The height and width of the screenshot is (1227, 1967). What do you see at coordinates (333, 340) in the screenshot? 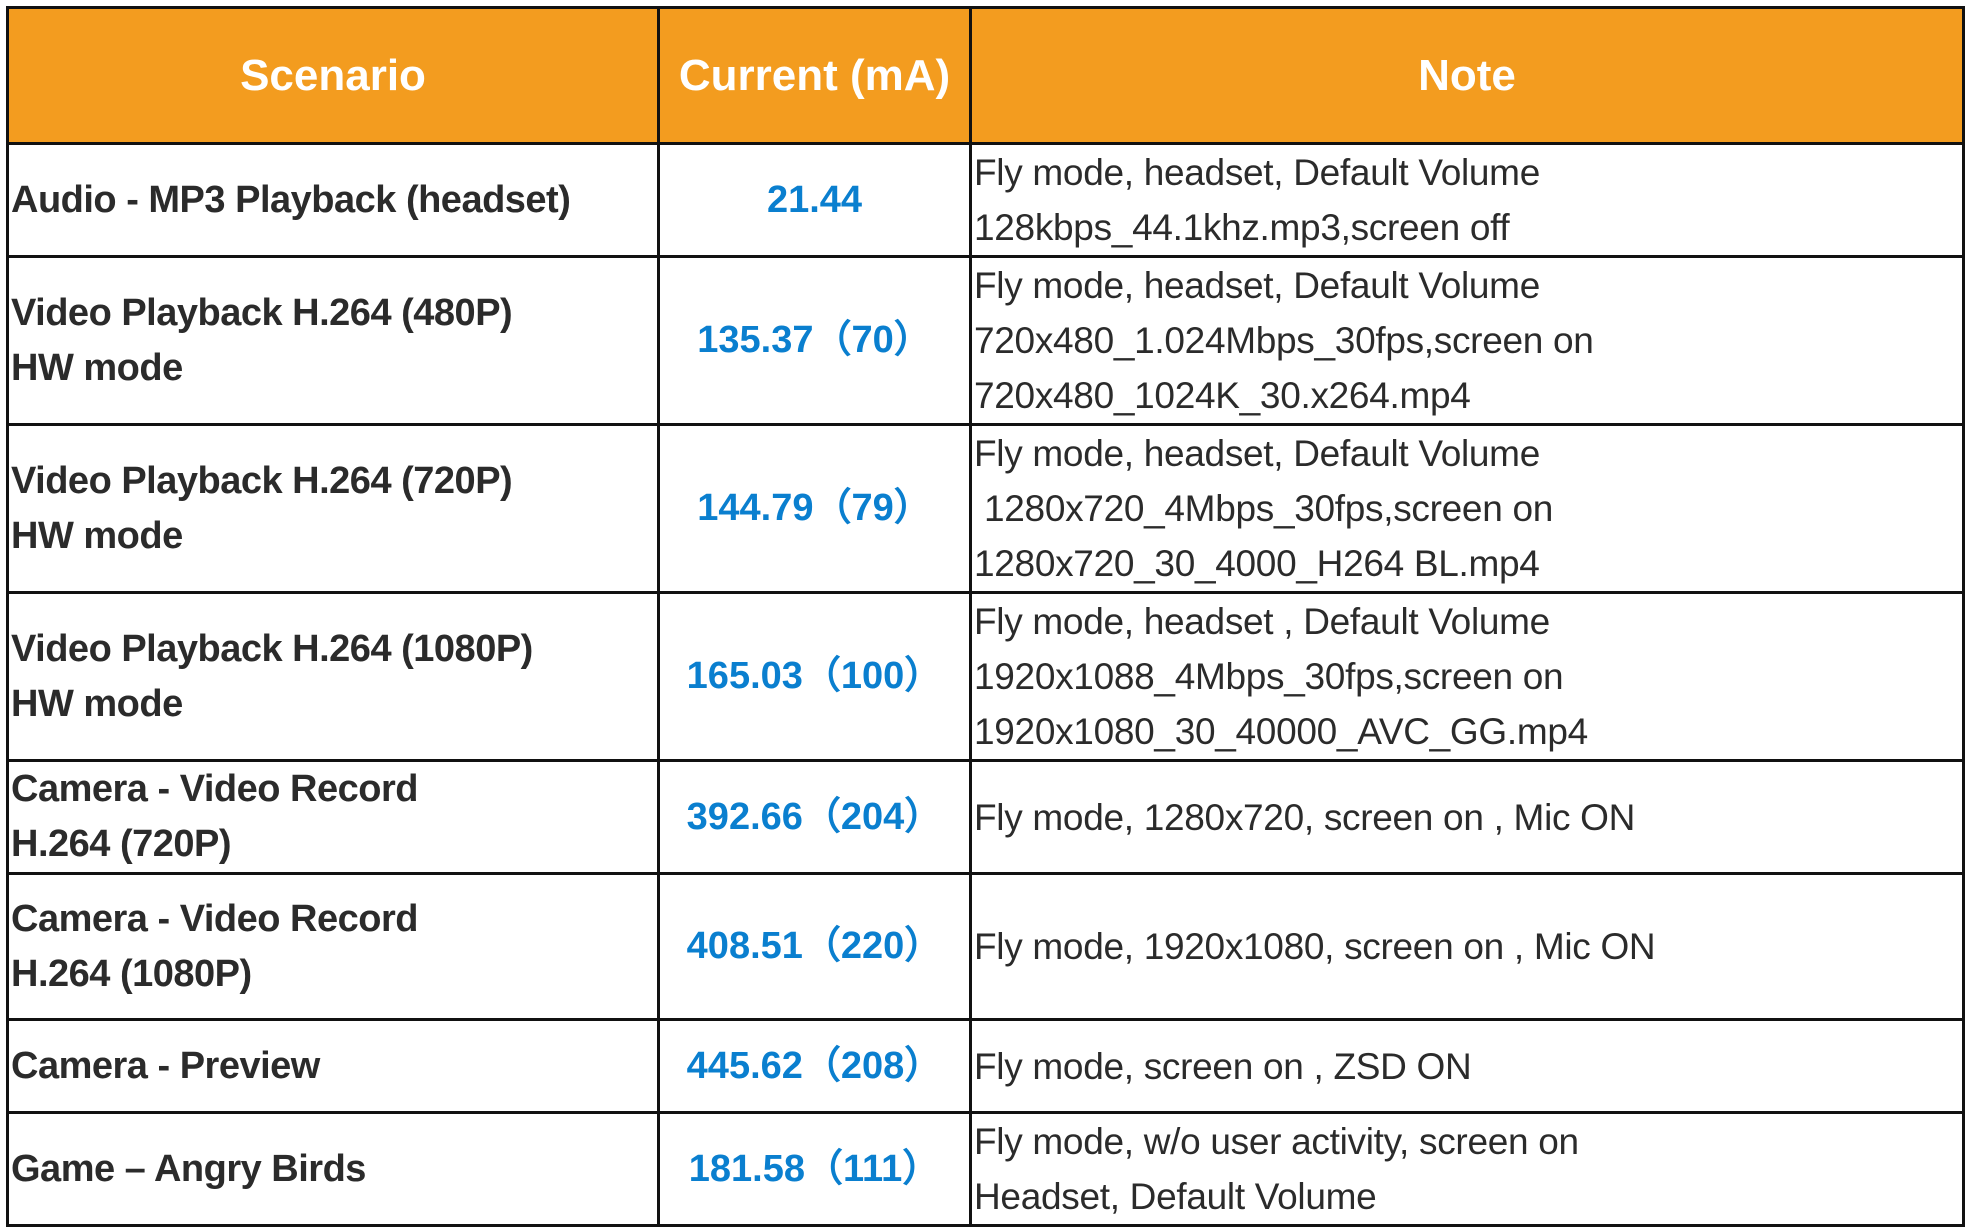
I see `scenario-cell: Video Playback H.264 (480P) HW mode` at bounding box center [333, 340].